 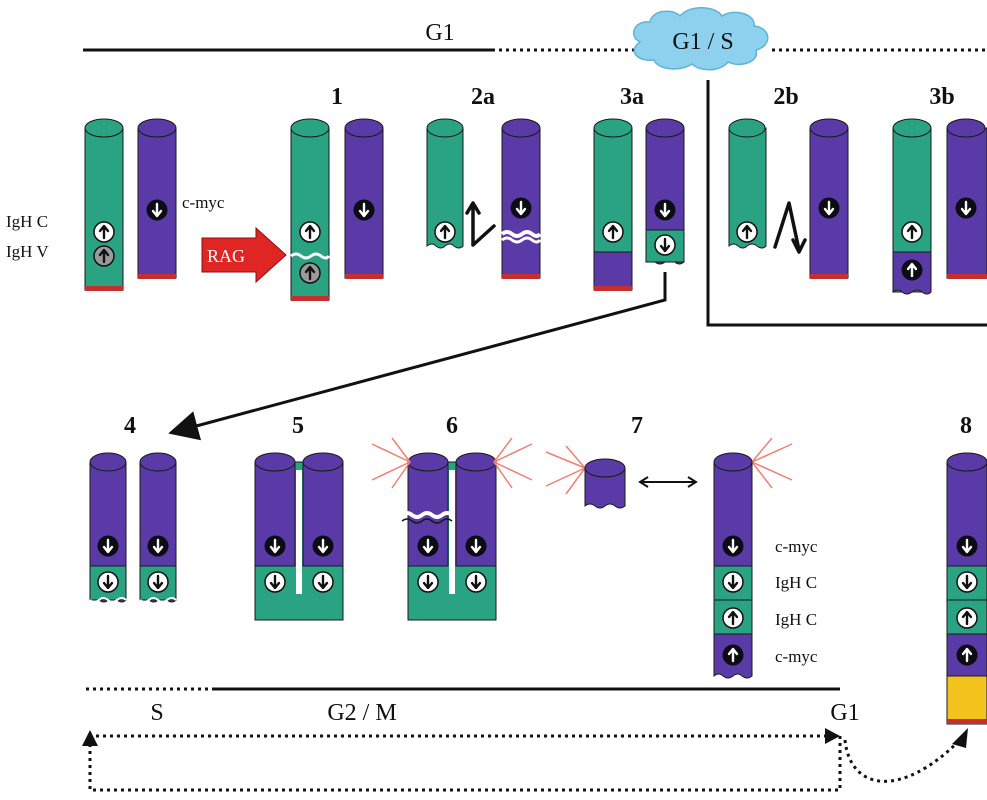 I want to click on step6-pair, so click(x=452, y=529).